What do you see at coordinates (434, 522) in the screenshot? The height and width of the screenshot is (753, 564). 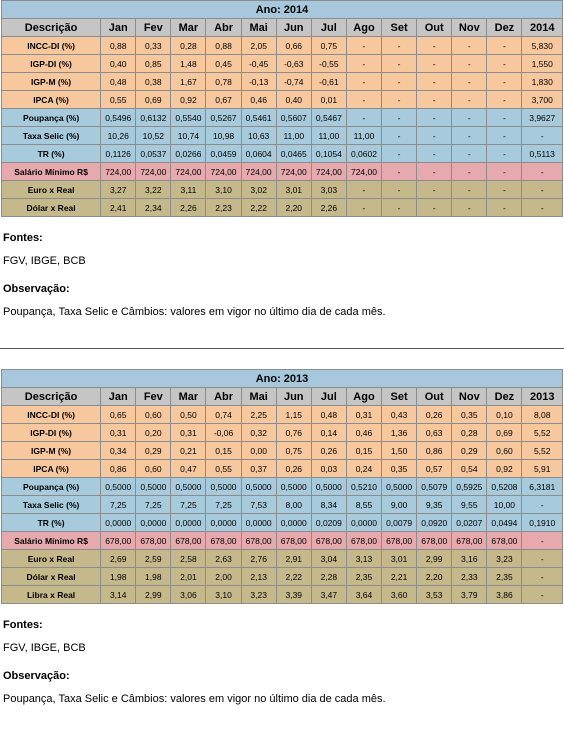 I see `table-cell: 0,0920` at bounding box center [434, 522].